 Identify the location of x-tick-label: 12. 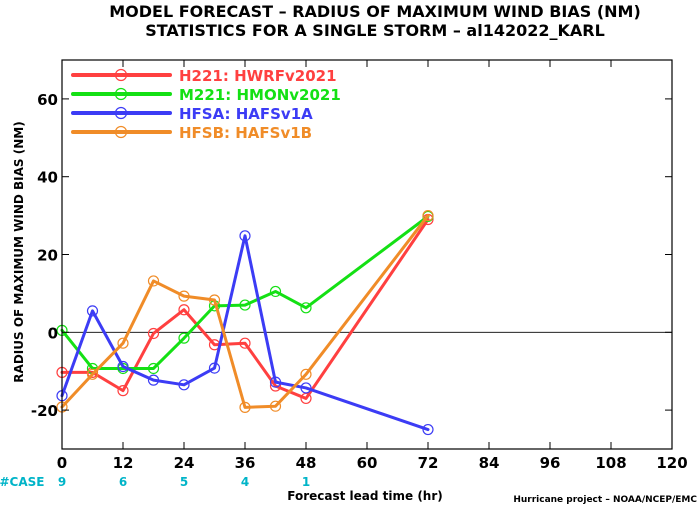
(123, 463).